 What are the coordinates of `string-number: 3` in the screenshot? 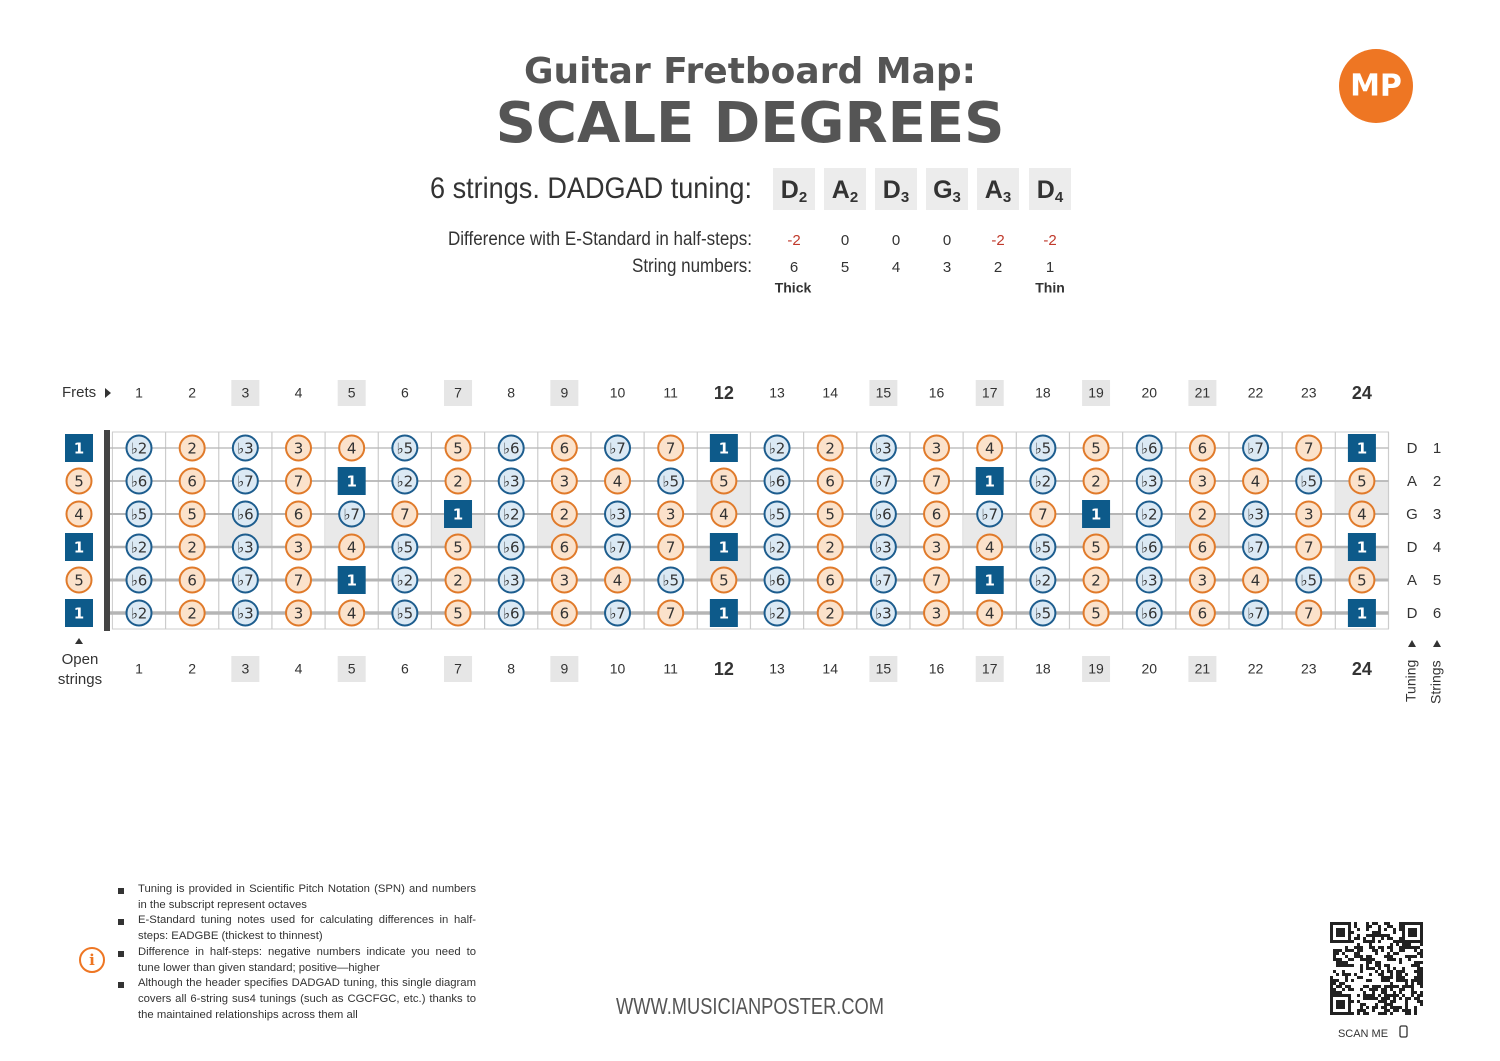 It's located at (947, 267).